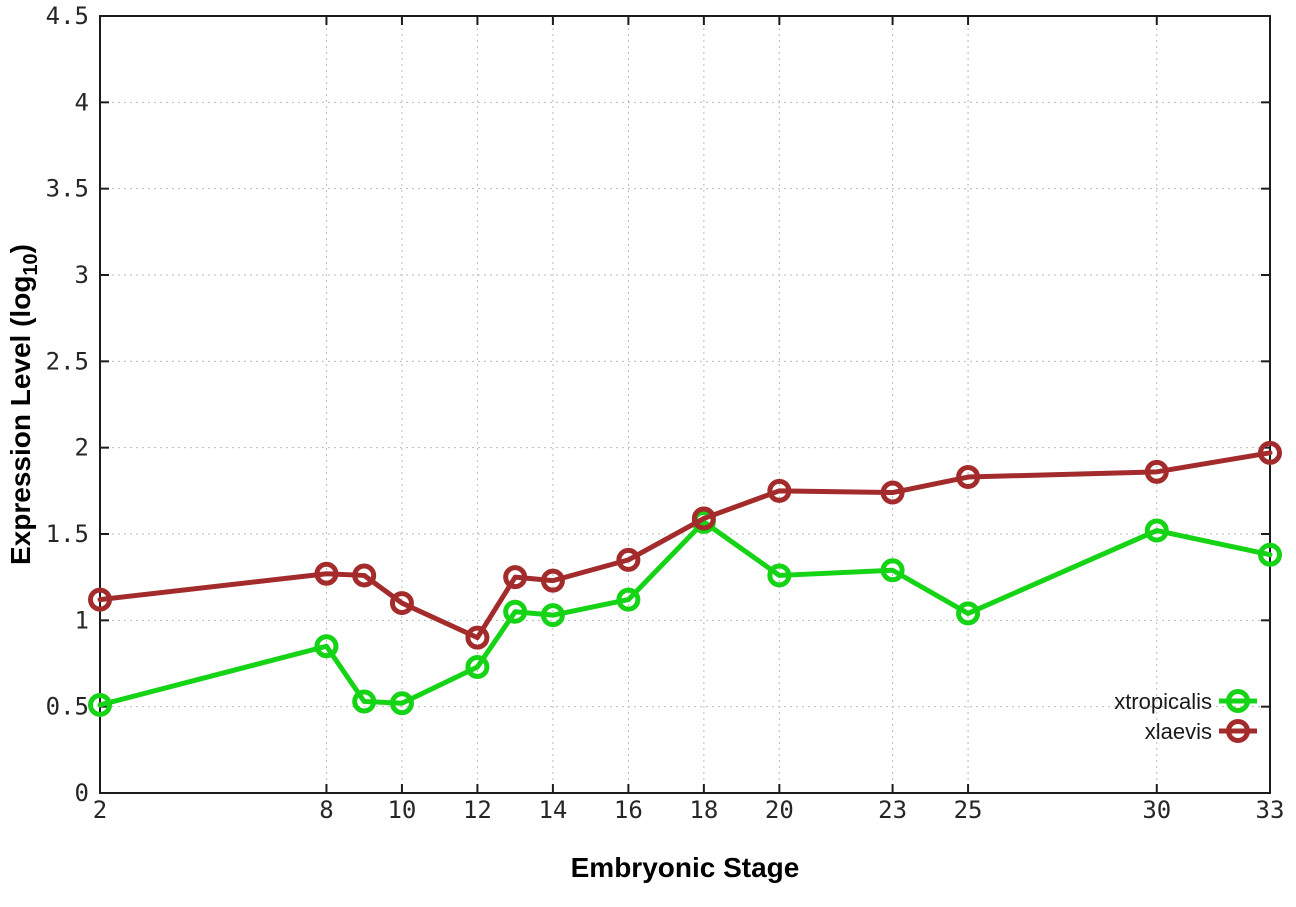 The image size is (1296, 907). Describe the element at coordinates (82, 275) in the screenshot. I see `y-tick-label: 3` at that location.